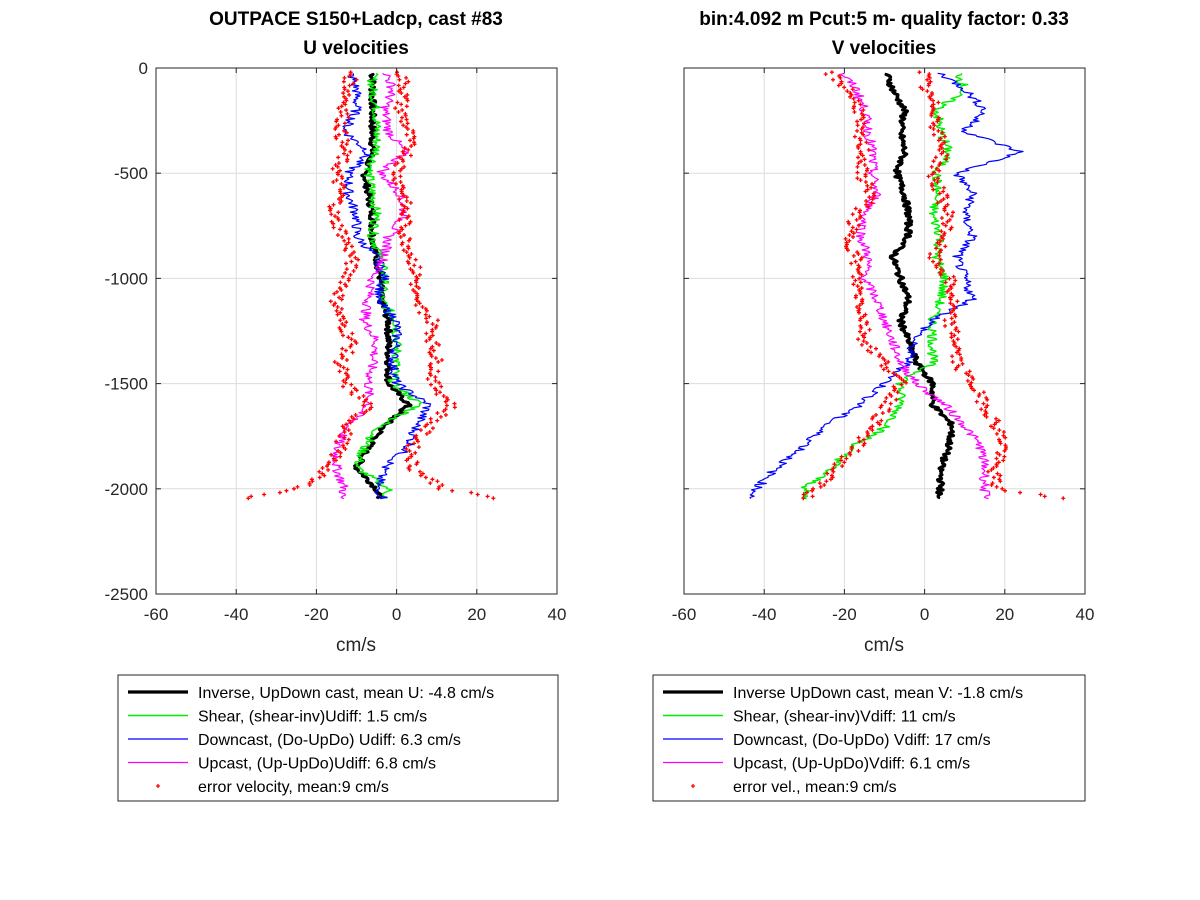  I want to click on x-tick-label: -40, so click(764, 614).